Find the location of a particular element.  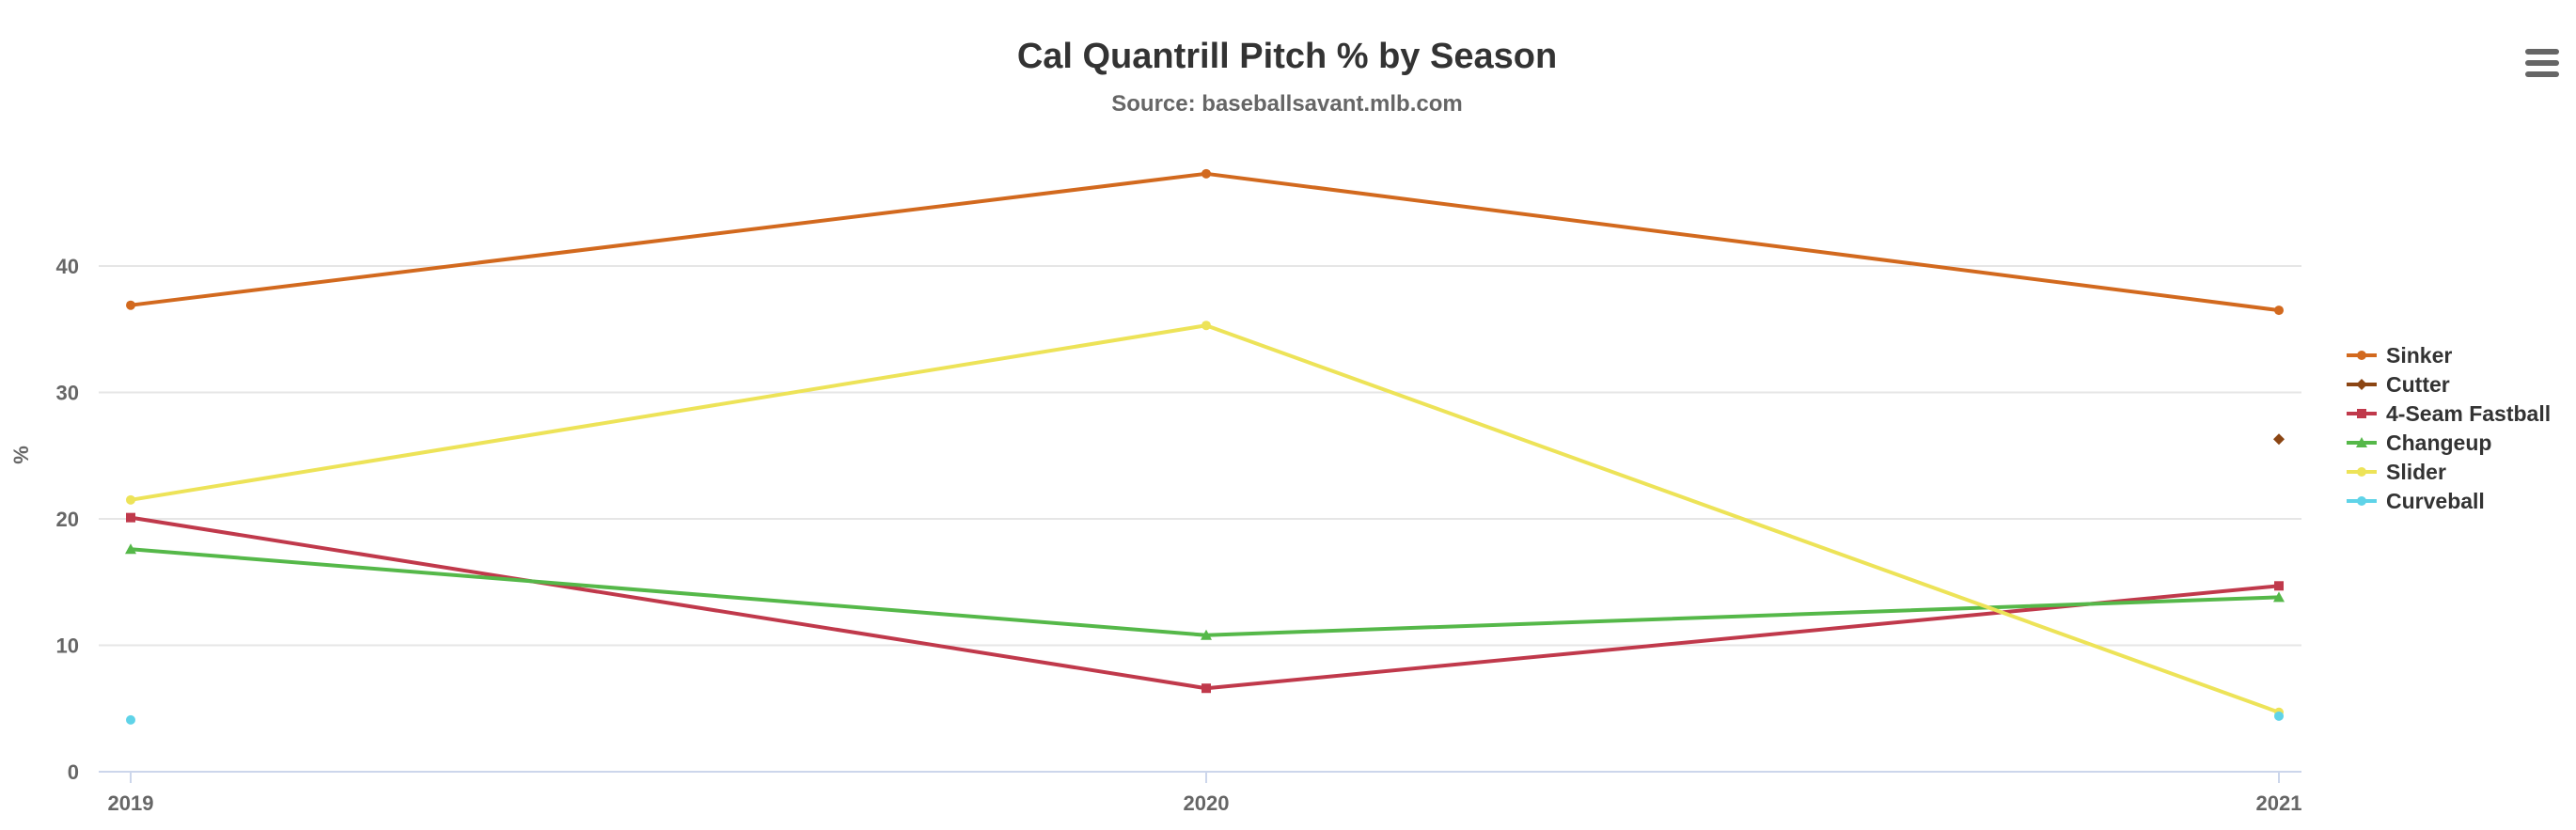

legend-item-curveball: Curveball is located at coordinates (2416, 501).